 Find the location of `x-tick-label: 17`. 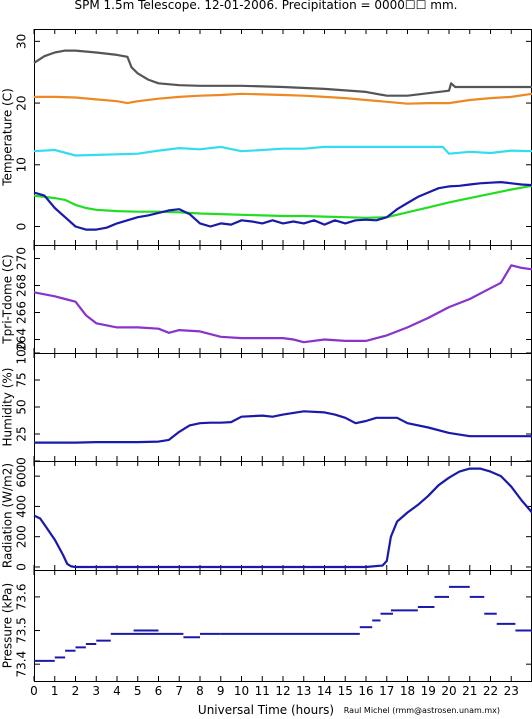

x-tick-label: 17 is located at coordinates (386, 691).